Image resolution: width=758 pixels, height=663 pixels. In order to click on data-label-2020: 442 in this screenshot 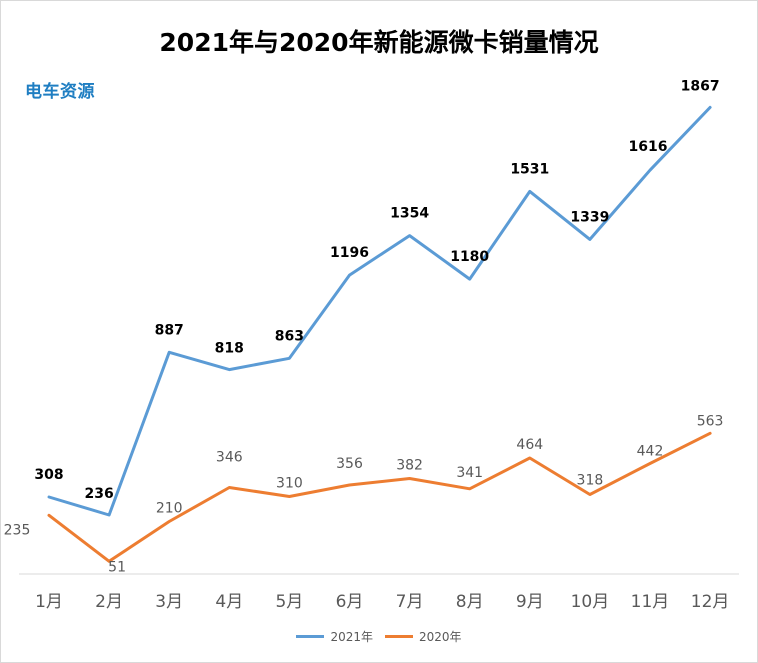, I will do `click(650, 452)`.